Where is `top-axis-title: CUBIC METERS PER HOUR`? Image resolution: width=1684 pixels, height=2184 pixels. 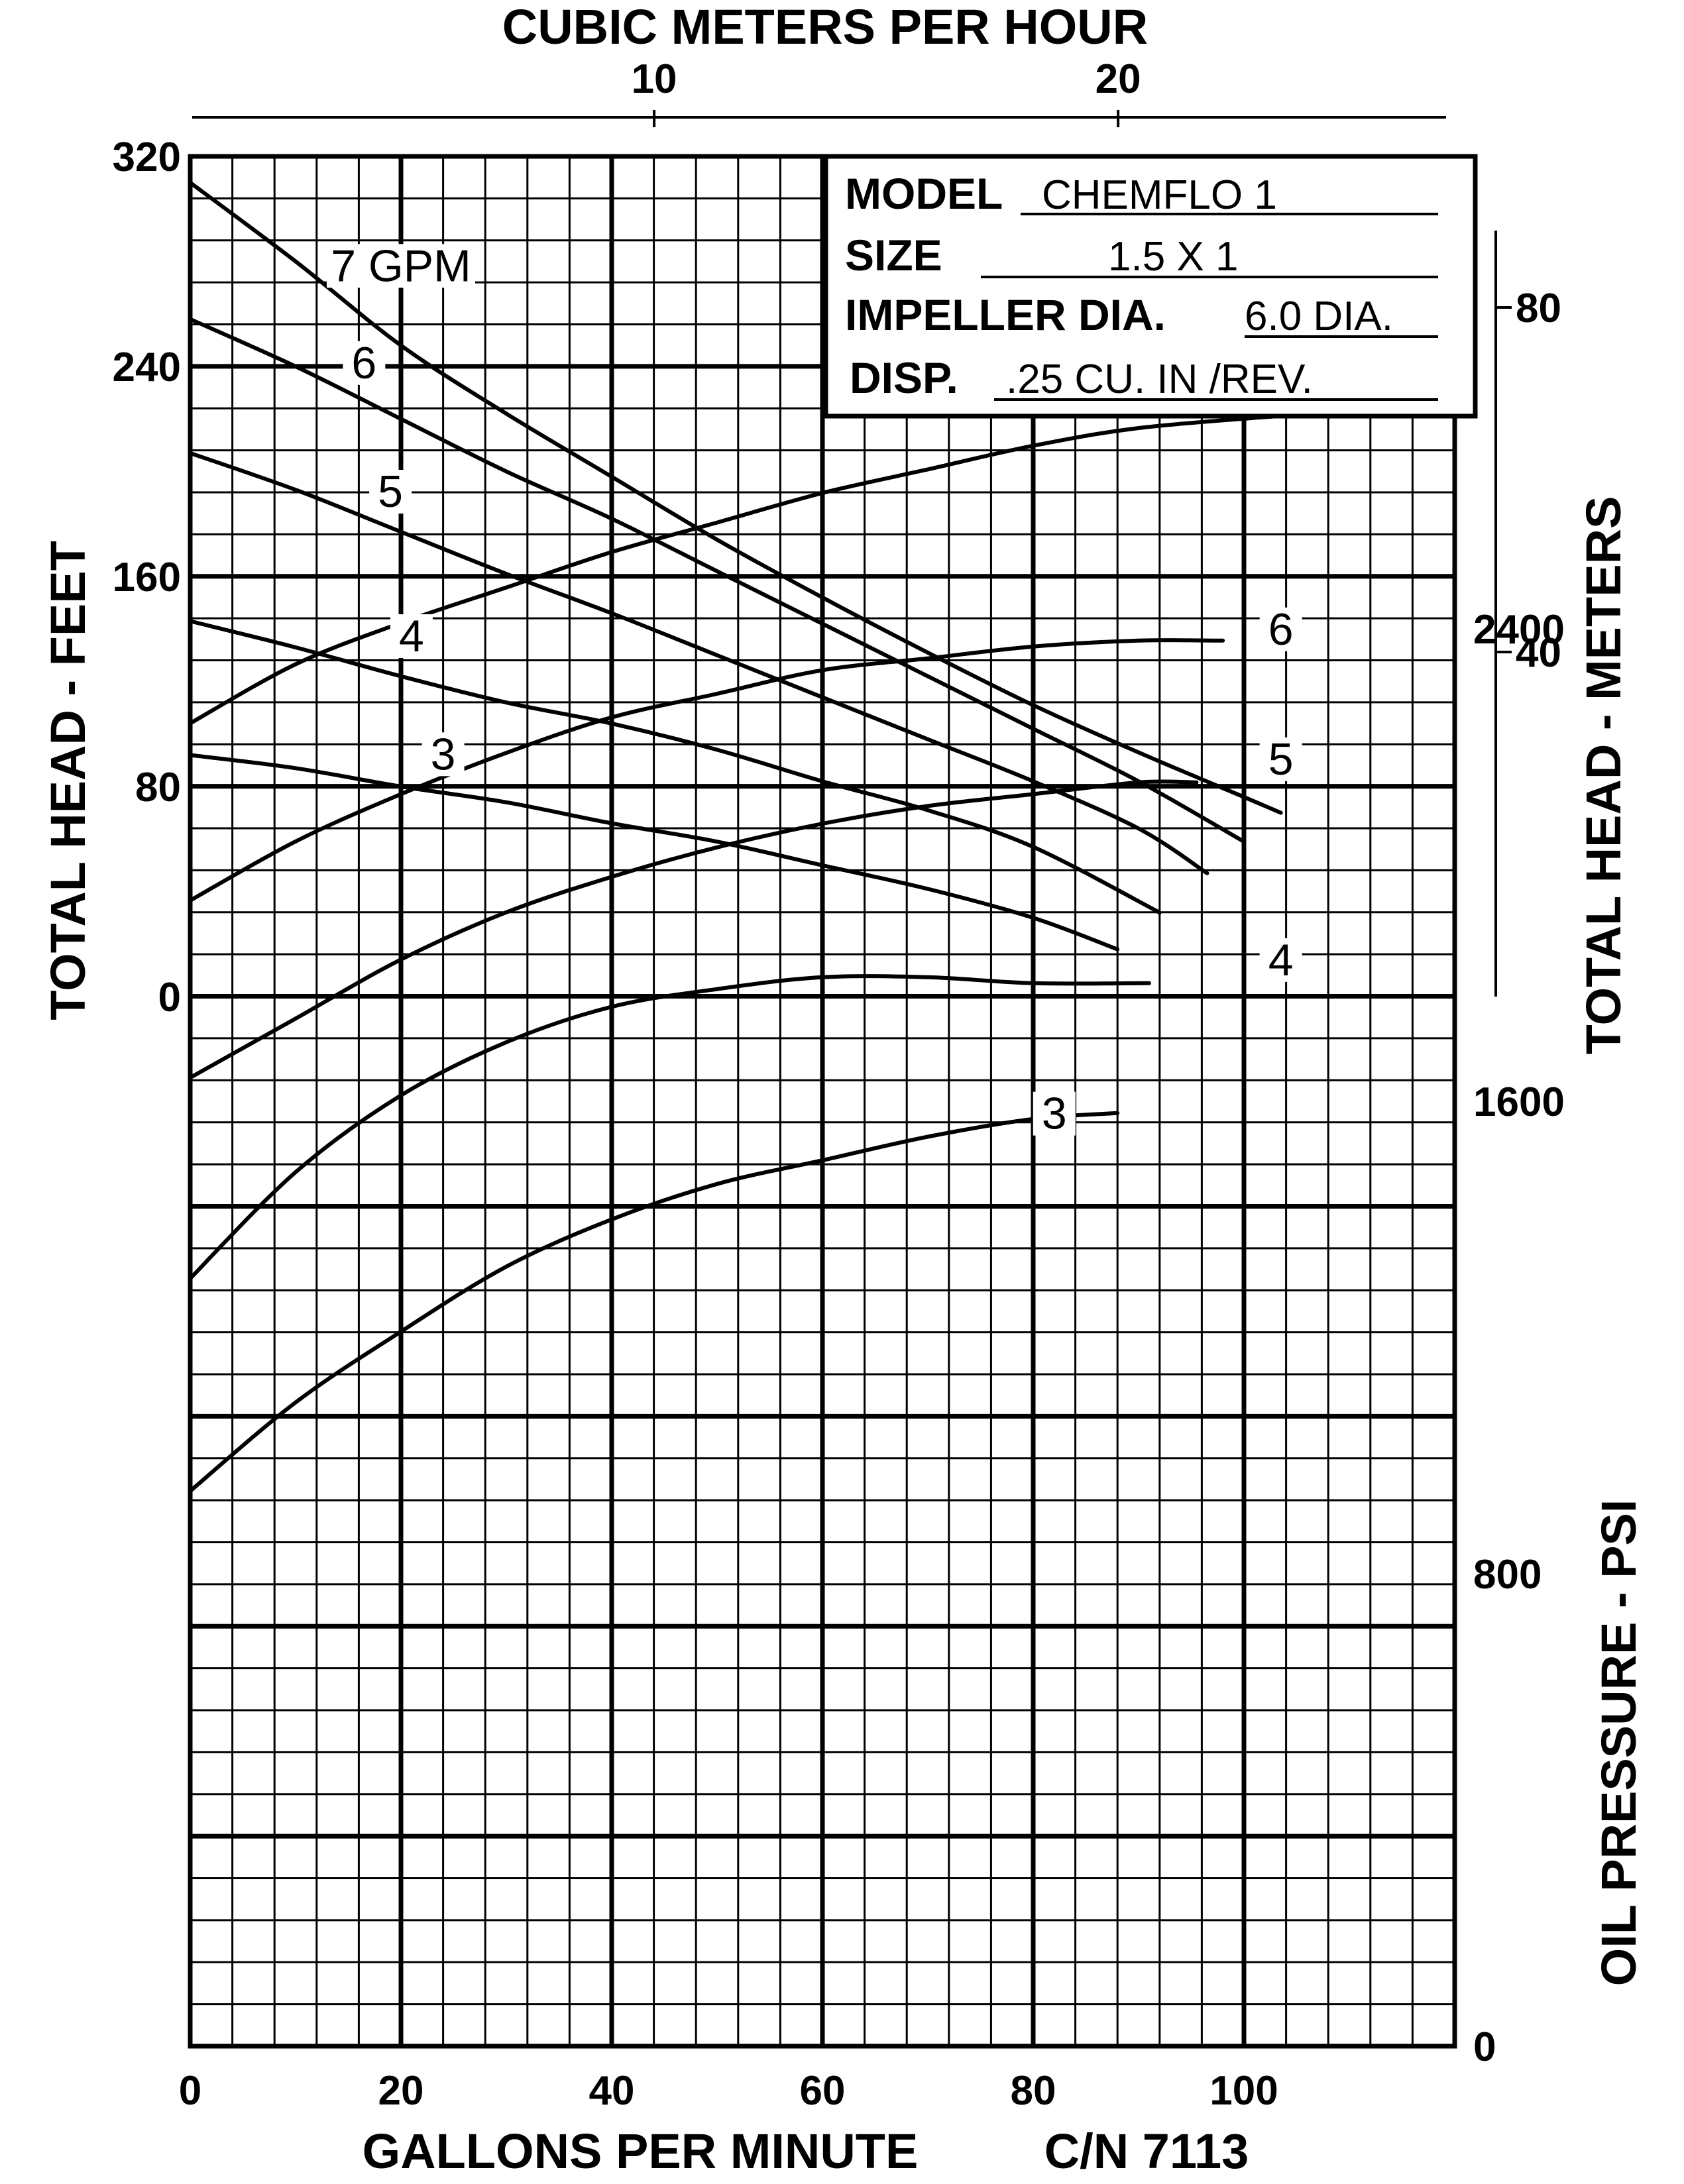
top-axis-title: CUBIC METERS PER HOUR is located at coordinates (825, 27).